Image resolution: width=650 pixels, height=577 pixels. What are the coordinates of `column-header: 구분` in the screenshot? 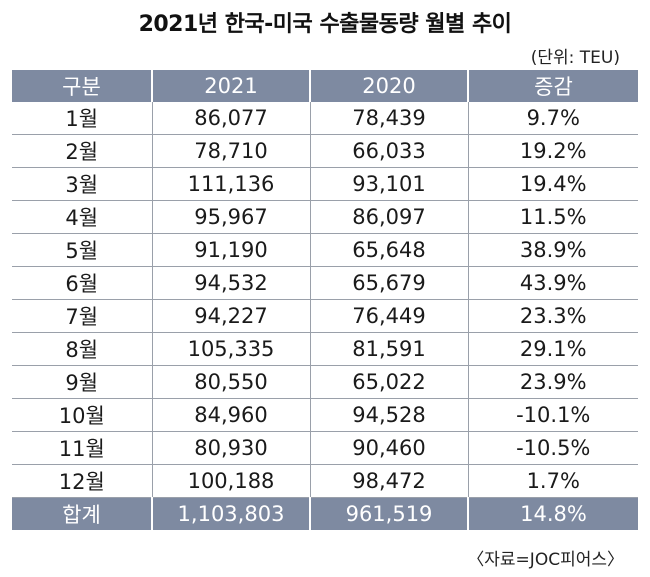 It's located at (82, 86).